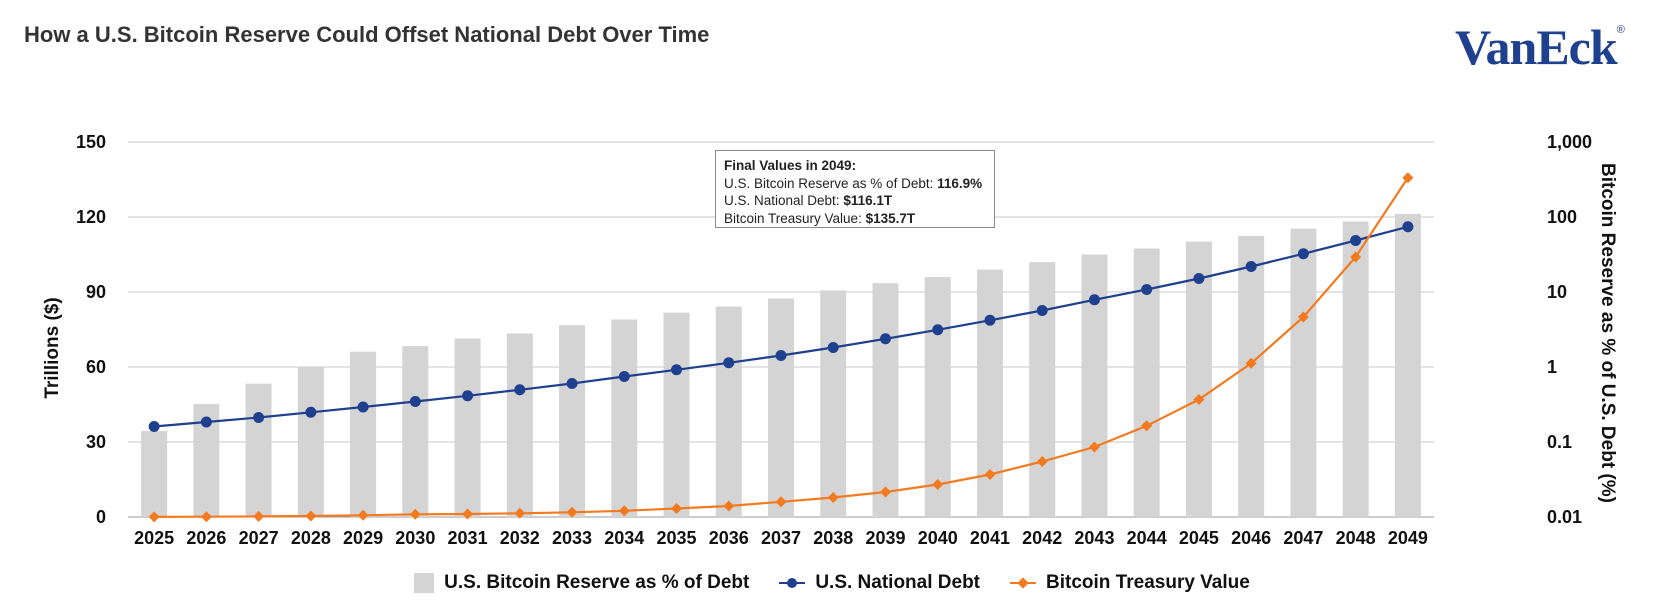 Image resolution: width=1664 pixels, height=611 pixels. What do you see at coordinates (792, 583) in the screenshot?
I see `legend-swatch-debt-line` at bounding box center [792, 583].